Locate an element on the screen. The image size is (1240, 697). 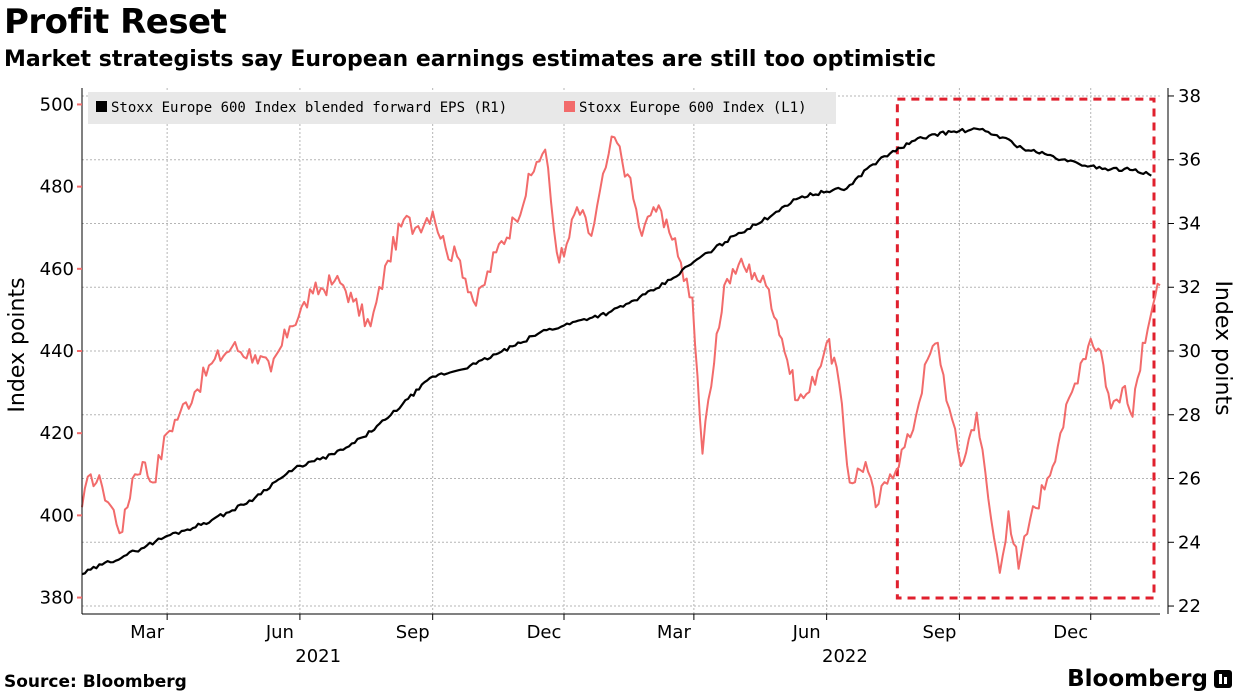
left-axis-tick-label: 440 is located at coordinates (57, 351).